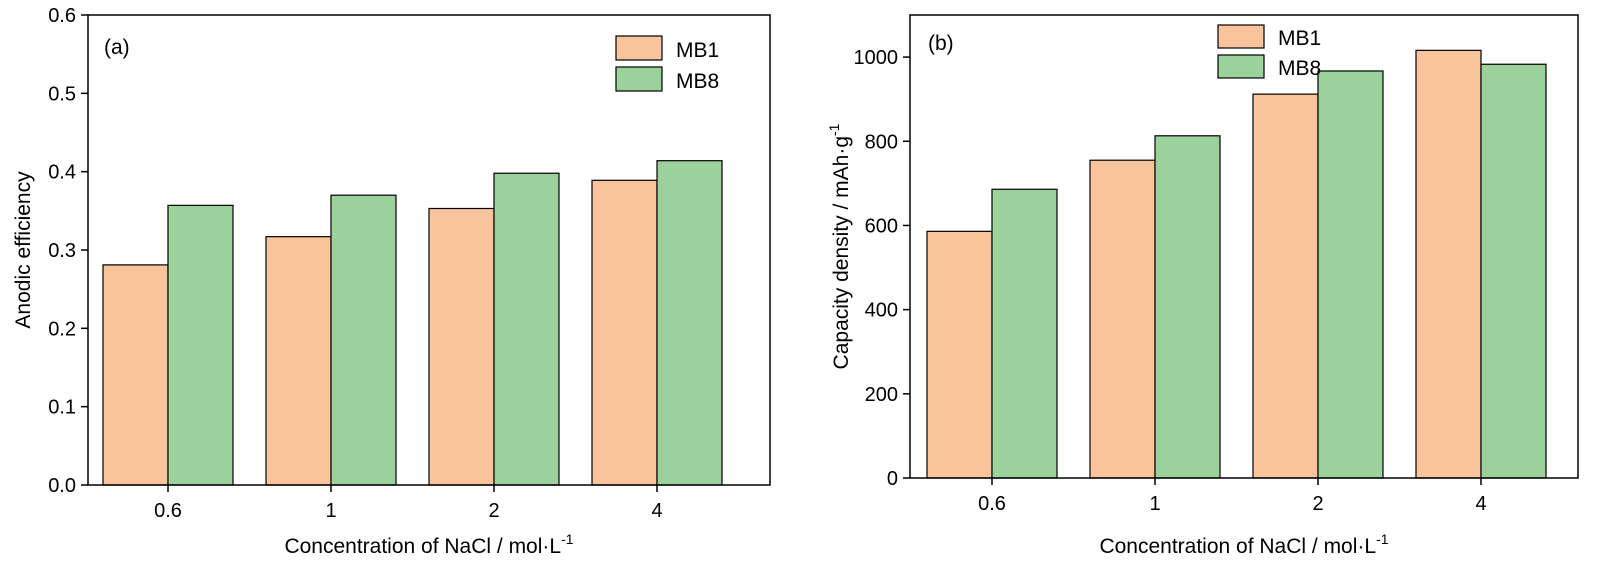 The width and height of the screenshot is (1598, 570). Describe the element at coordinates (881, 311) in the screenshot. I see `y-tick-label: 400` at that location.